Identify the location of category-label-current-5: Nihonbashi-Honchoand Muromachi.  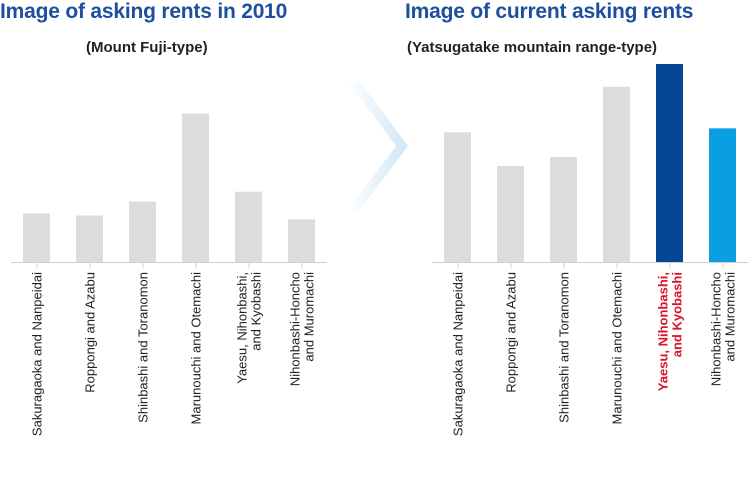
(723, 329).